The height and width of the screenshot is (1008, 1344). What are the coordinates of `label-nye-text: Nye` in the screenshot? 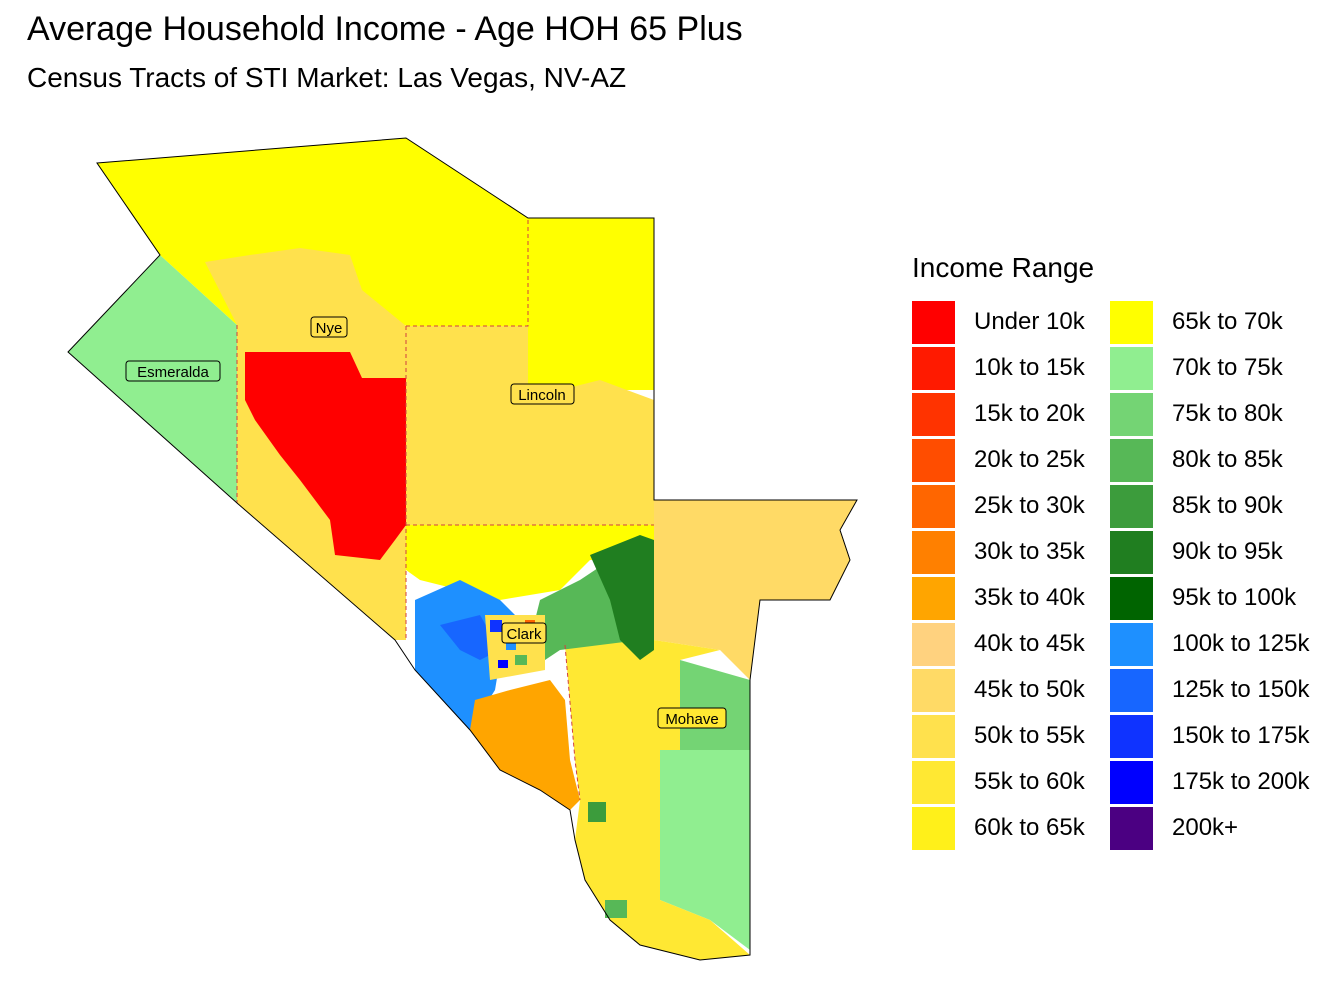 It's located at (329, 328).